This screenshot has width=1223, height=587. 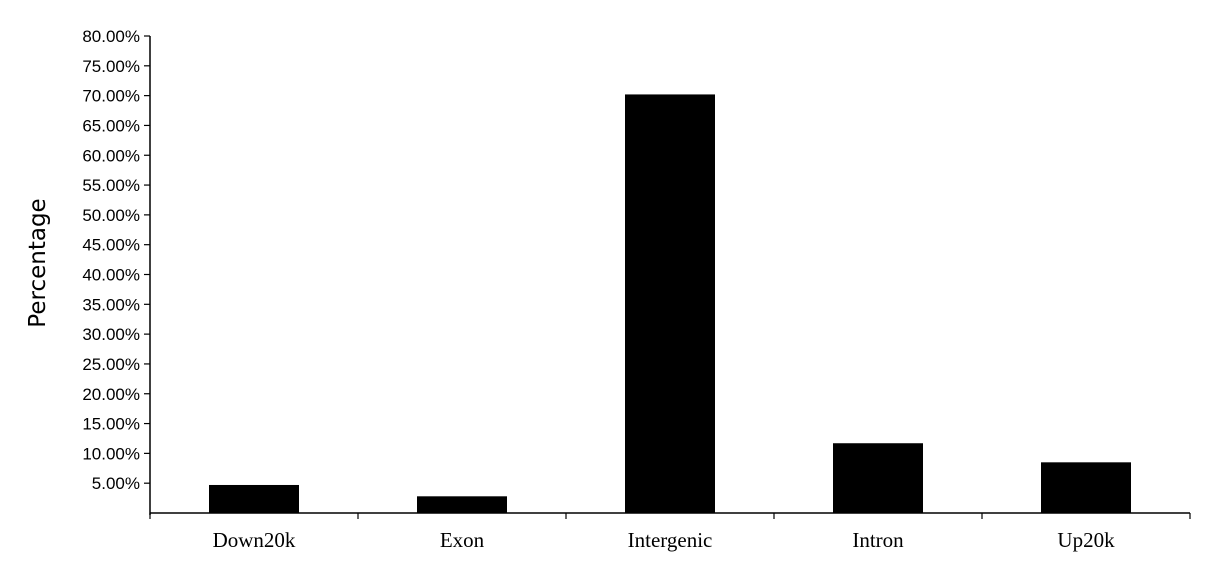 What do you see at coordinates (878, 478) in the screenshot?
I see `bar-intron` at bounding box center [878, 478].